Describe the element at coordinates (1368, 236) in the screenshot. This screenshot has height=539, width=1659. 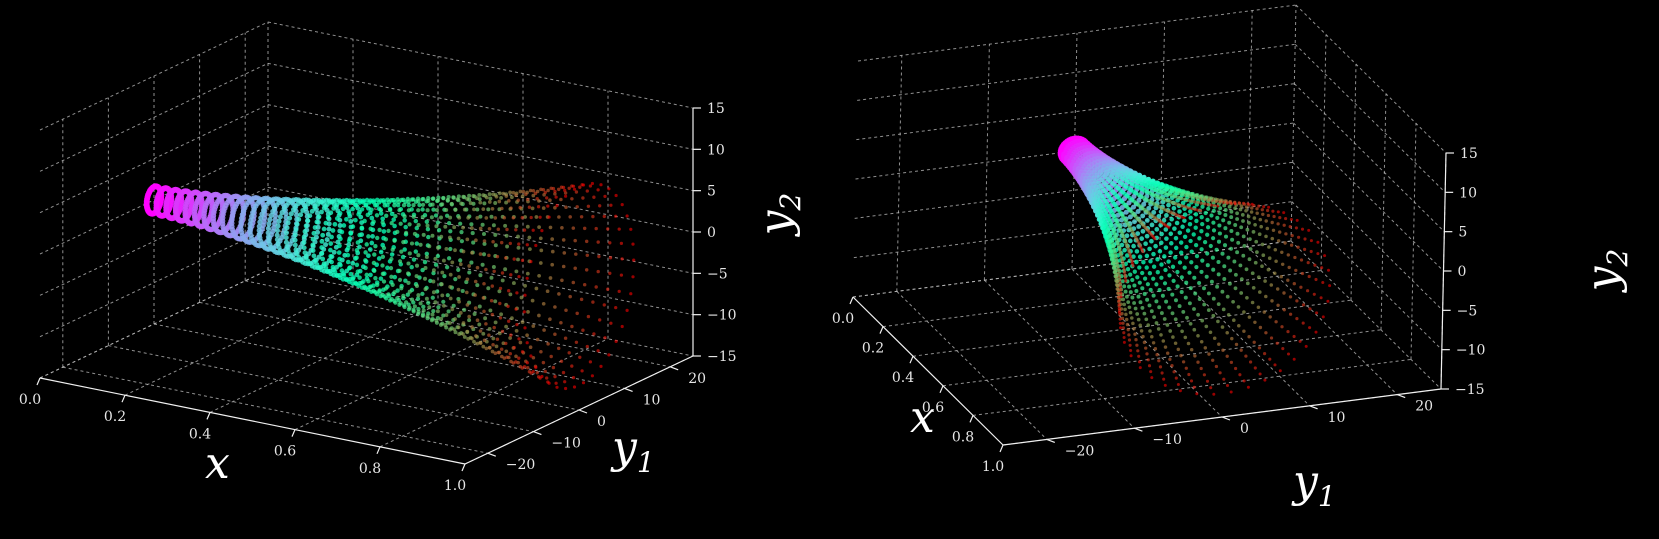
I see `grid-line` at that location.